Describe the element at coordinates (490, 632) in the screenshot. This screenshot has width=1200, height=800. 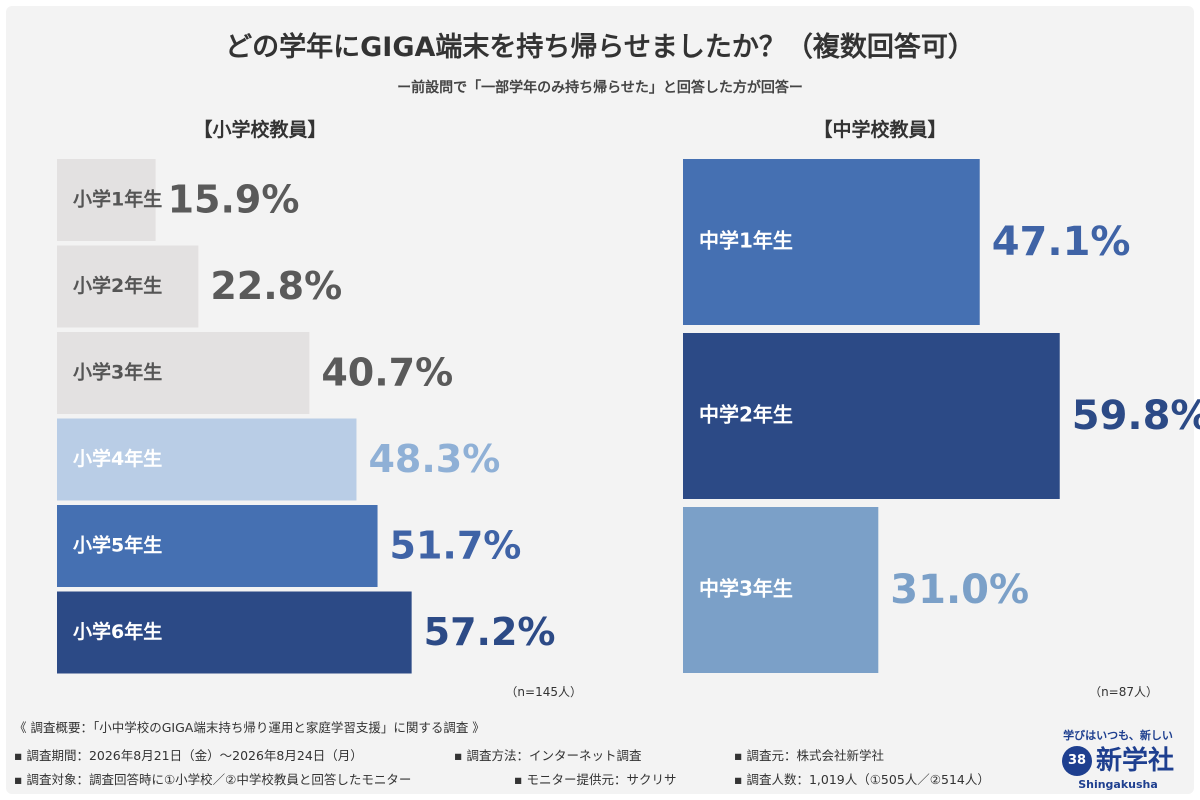
I see `elementary-value-label-6: 57.2%` at that location.